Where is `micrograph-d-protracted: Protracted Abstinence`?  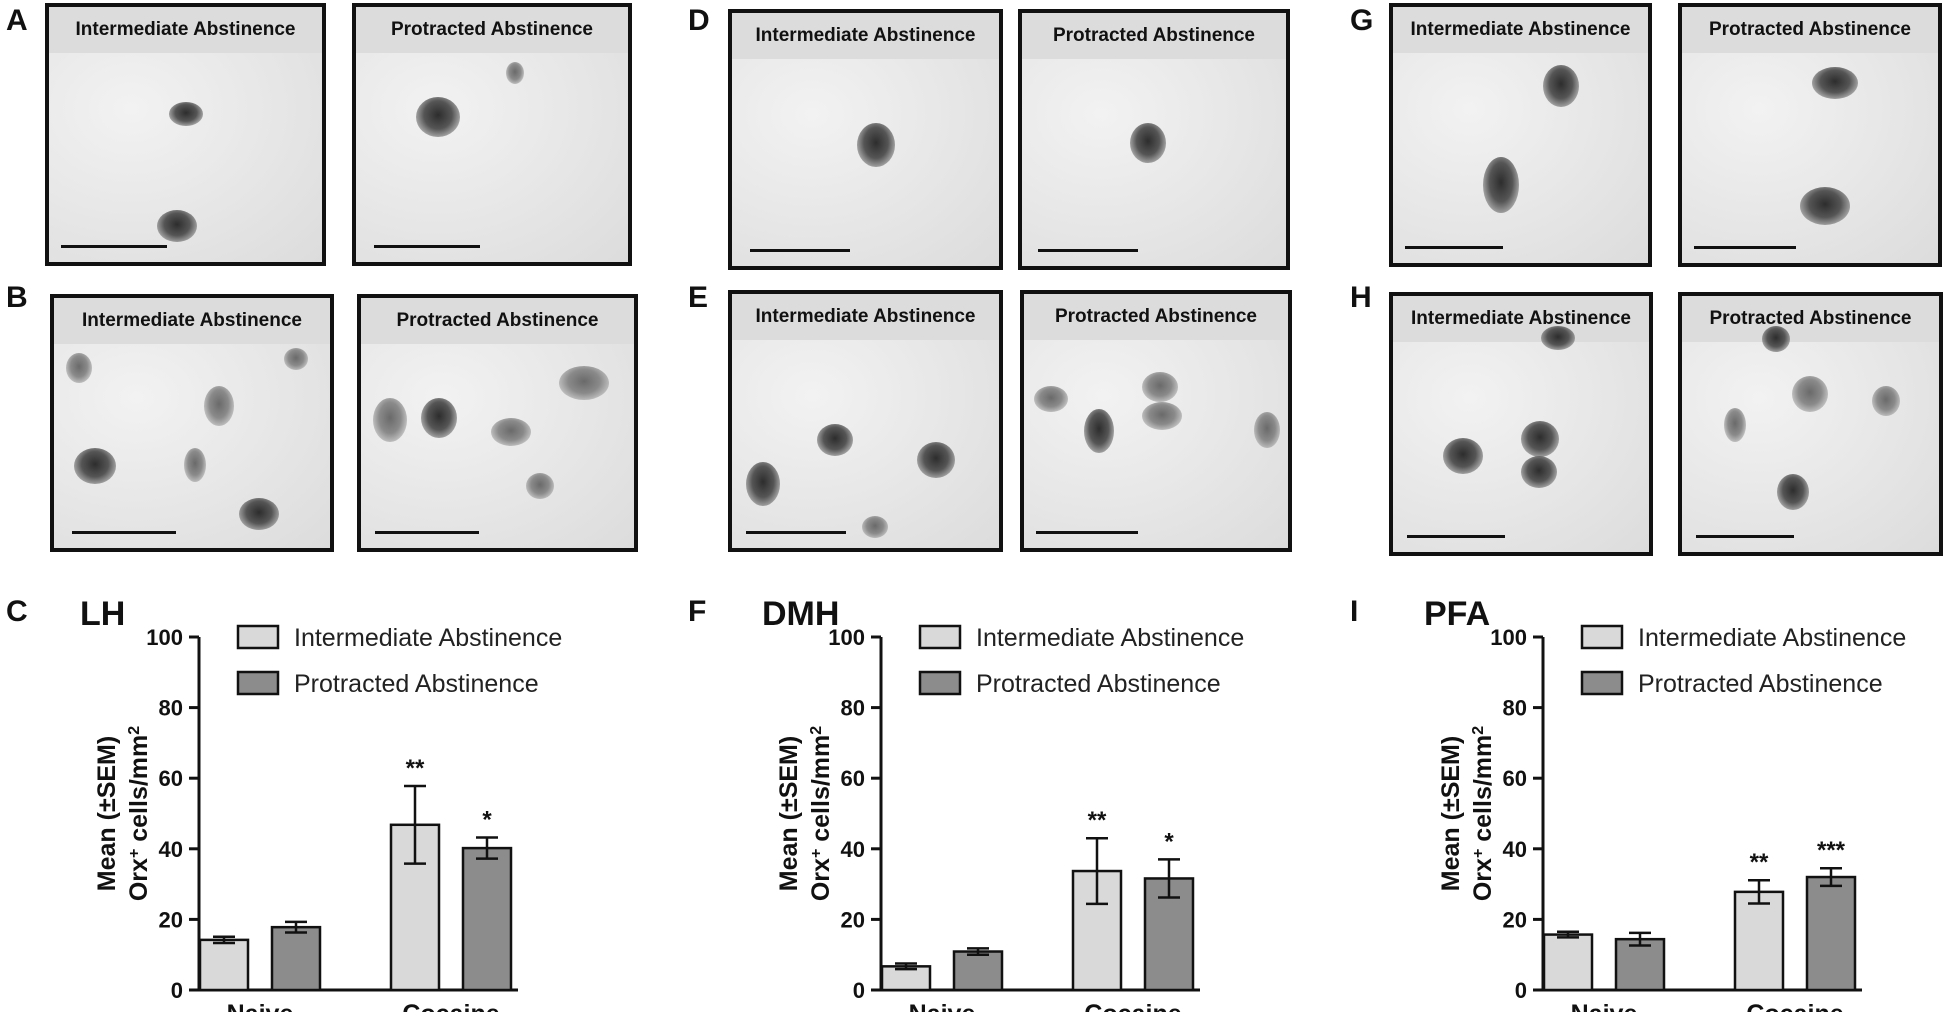 micrograph-d-protracted: Protracted Abstinence is located at coordinates (1154, 139).